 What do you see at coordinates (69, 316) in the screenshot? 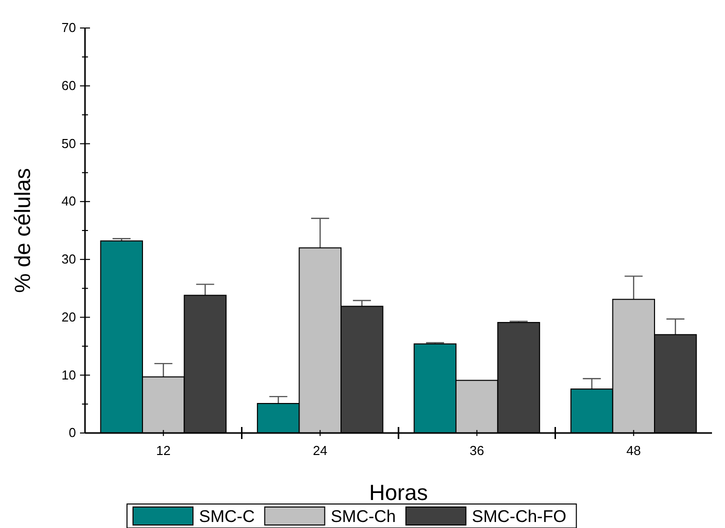
I see `y-tick-label: 20` at bounding box center [69, 316].